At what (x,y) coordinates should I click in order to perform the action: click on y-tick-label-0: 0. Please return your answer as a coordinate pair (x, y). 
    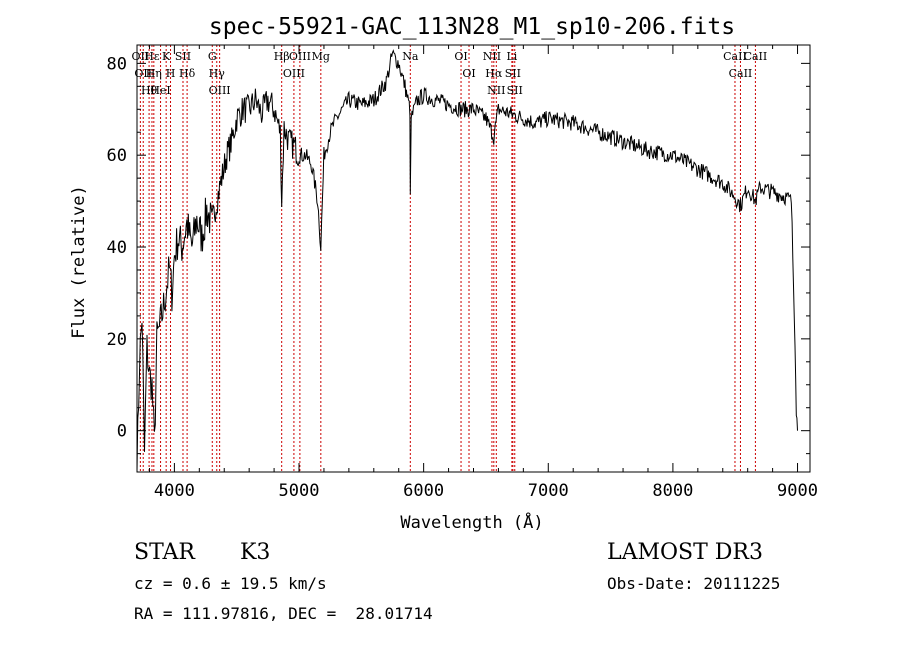
    Looking at the image, I should click on (122, 432).